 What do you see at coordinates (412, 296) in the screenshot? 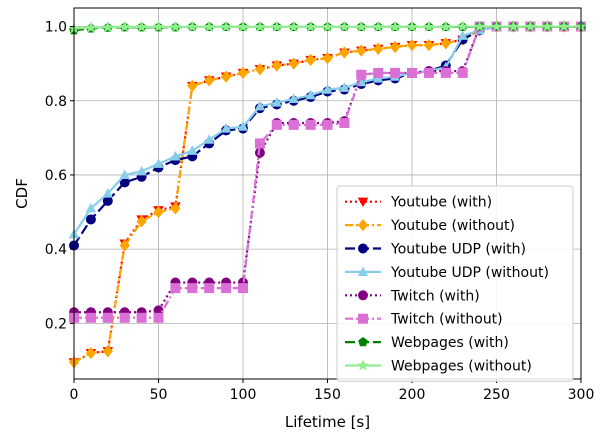
I see `legend-item-twitch-with: Twitch (with)` at bounding box center [412, 296].